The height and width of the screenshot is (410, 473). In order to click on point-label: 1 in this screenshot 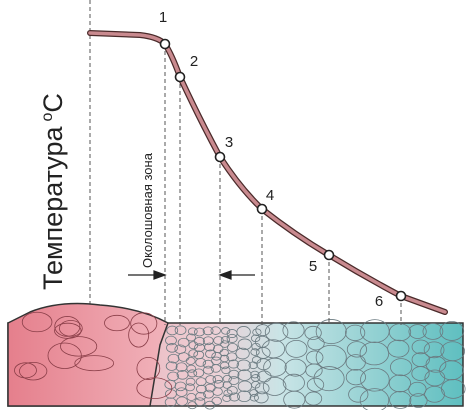, I will do `click(163, 17)`.